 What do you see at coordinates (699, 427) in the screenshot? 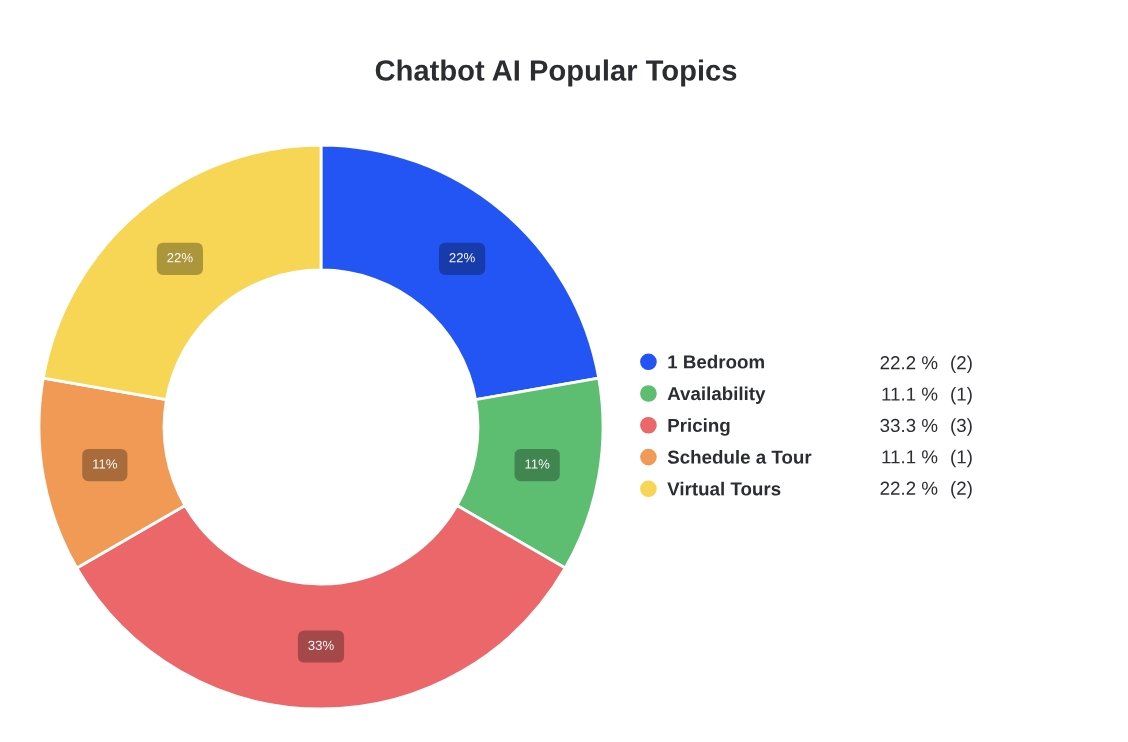
I see `legend-label: Pricing` at bounding box center [699, 427].